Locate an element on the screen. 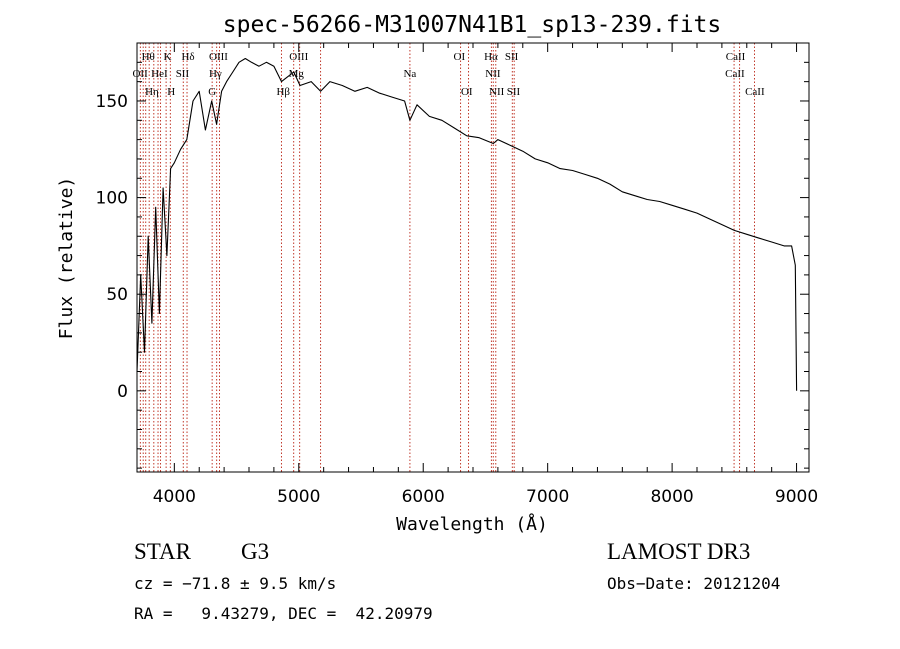 The image size is (900, 649). observation-date: Obs−Date: 20121204 is located at coordinates (694, 583).